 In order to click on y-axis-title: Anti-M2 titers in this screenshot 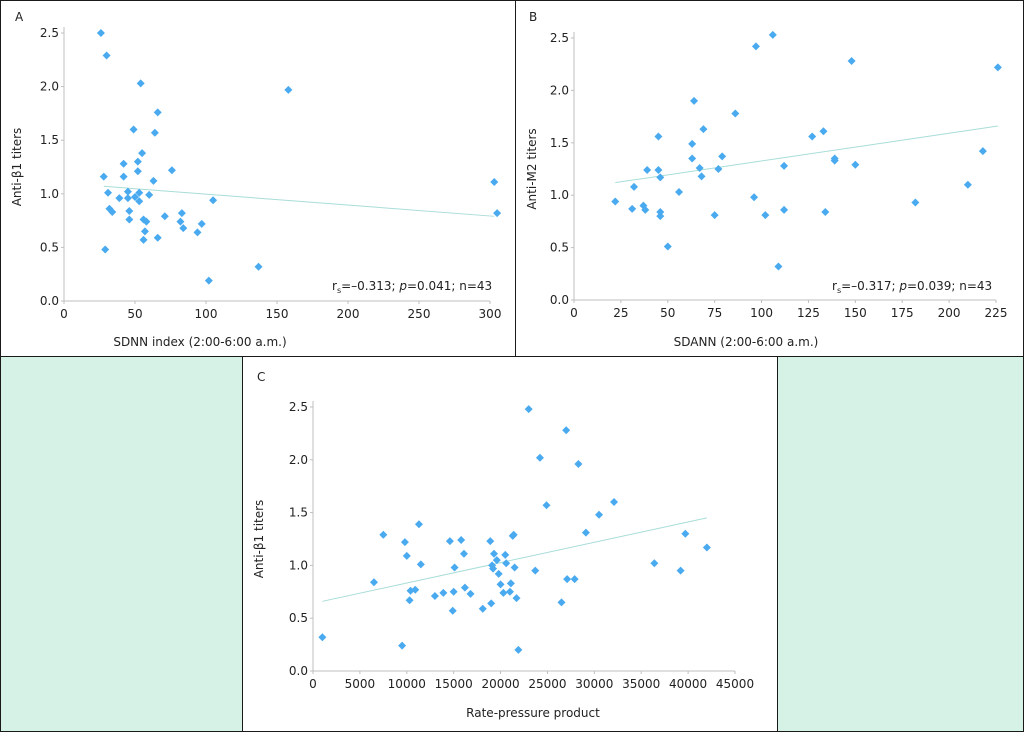, I will do `click(532, 168)`.